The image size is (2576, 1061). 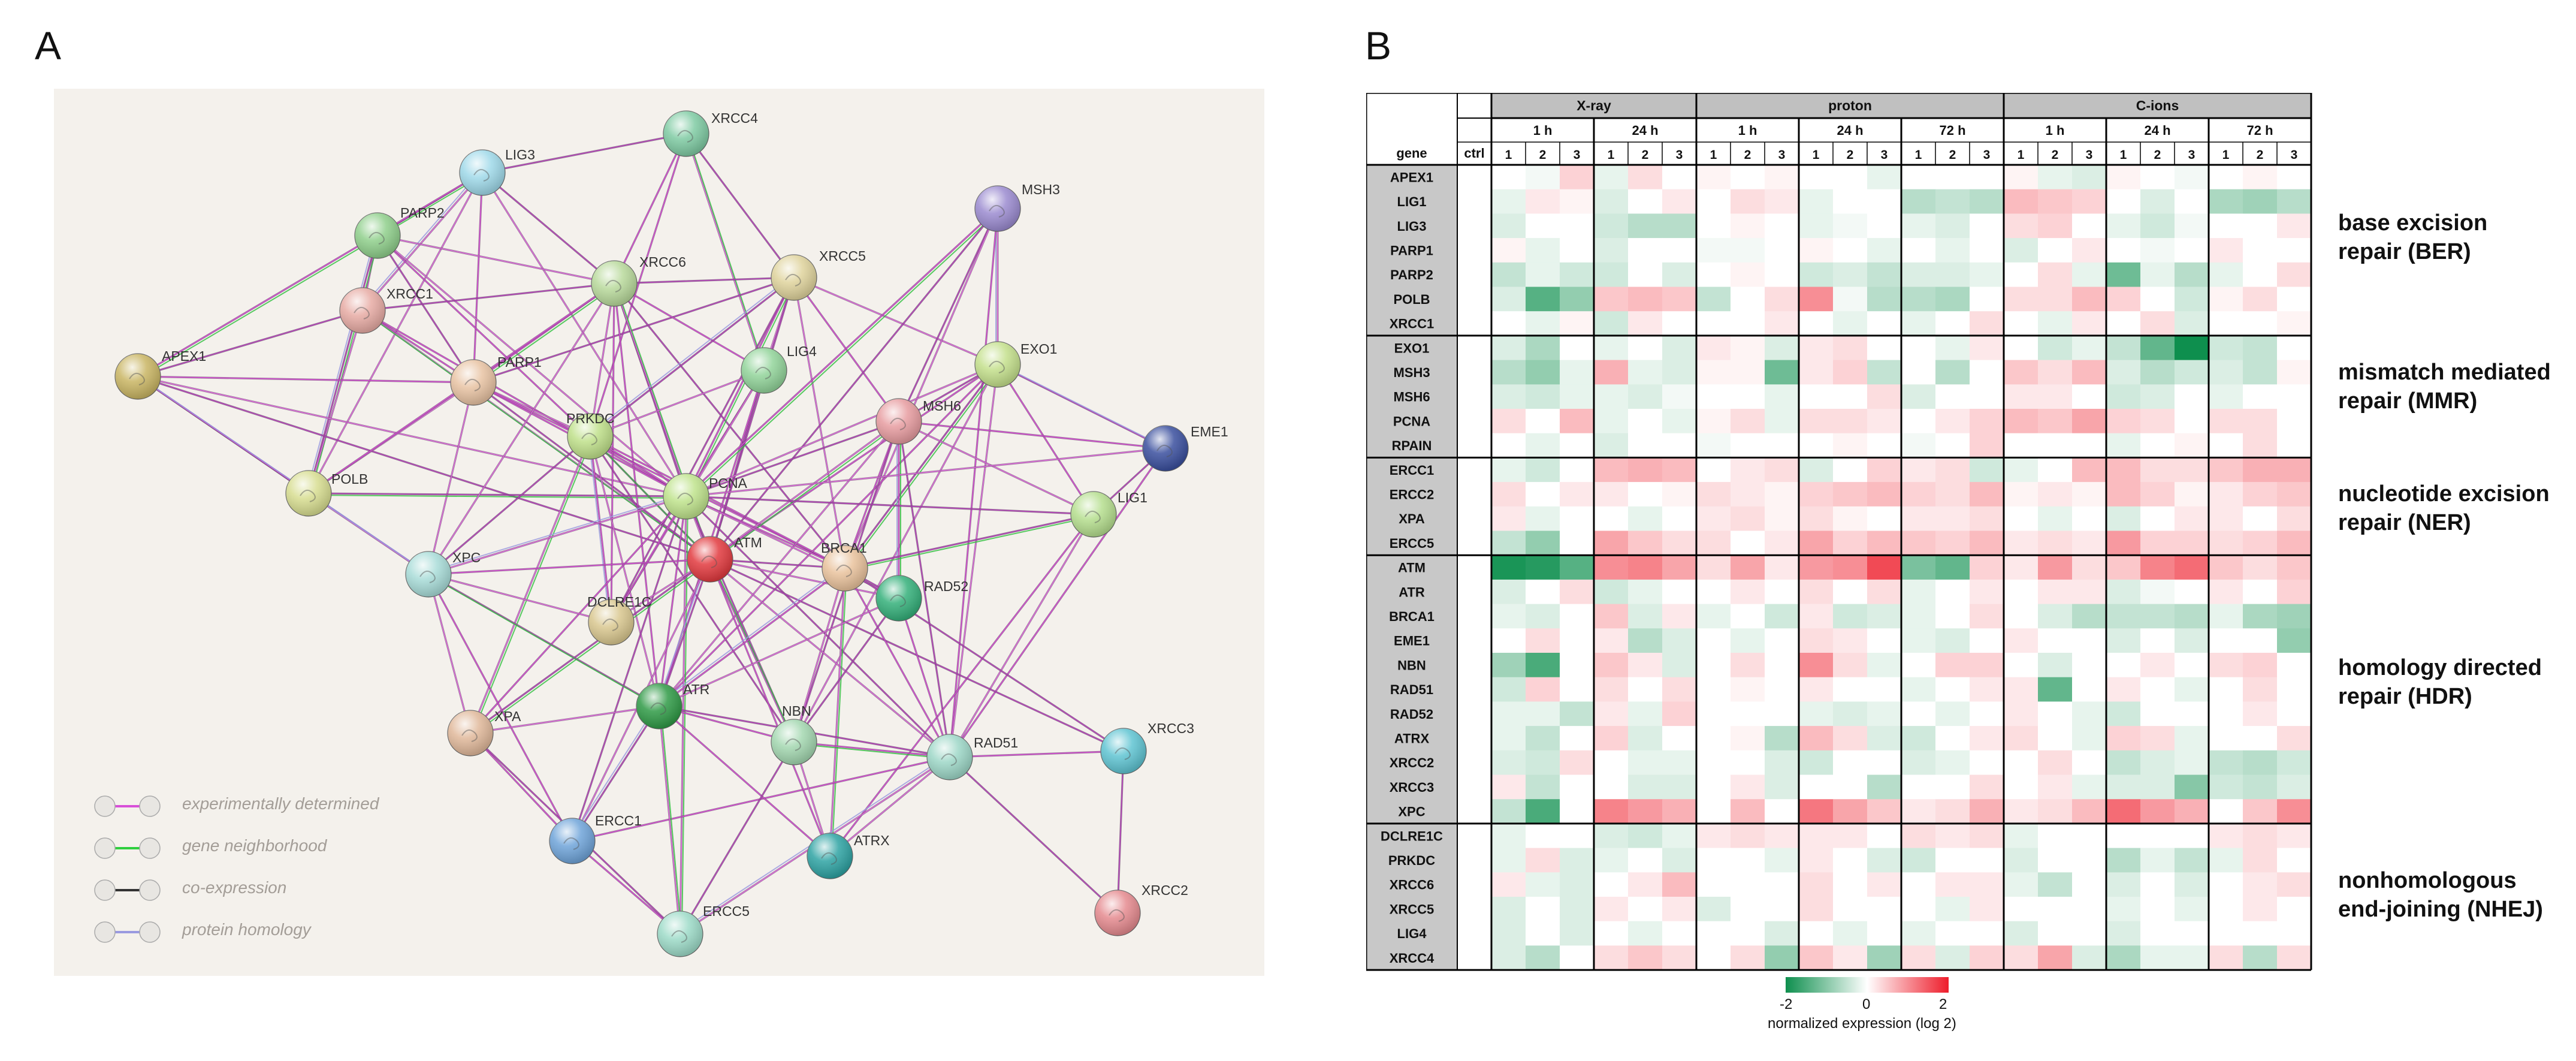 I want to click on rep-label-proton-72-h-1: 1, so click(x=1919, y=155).